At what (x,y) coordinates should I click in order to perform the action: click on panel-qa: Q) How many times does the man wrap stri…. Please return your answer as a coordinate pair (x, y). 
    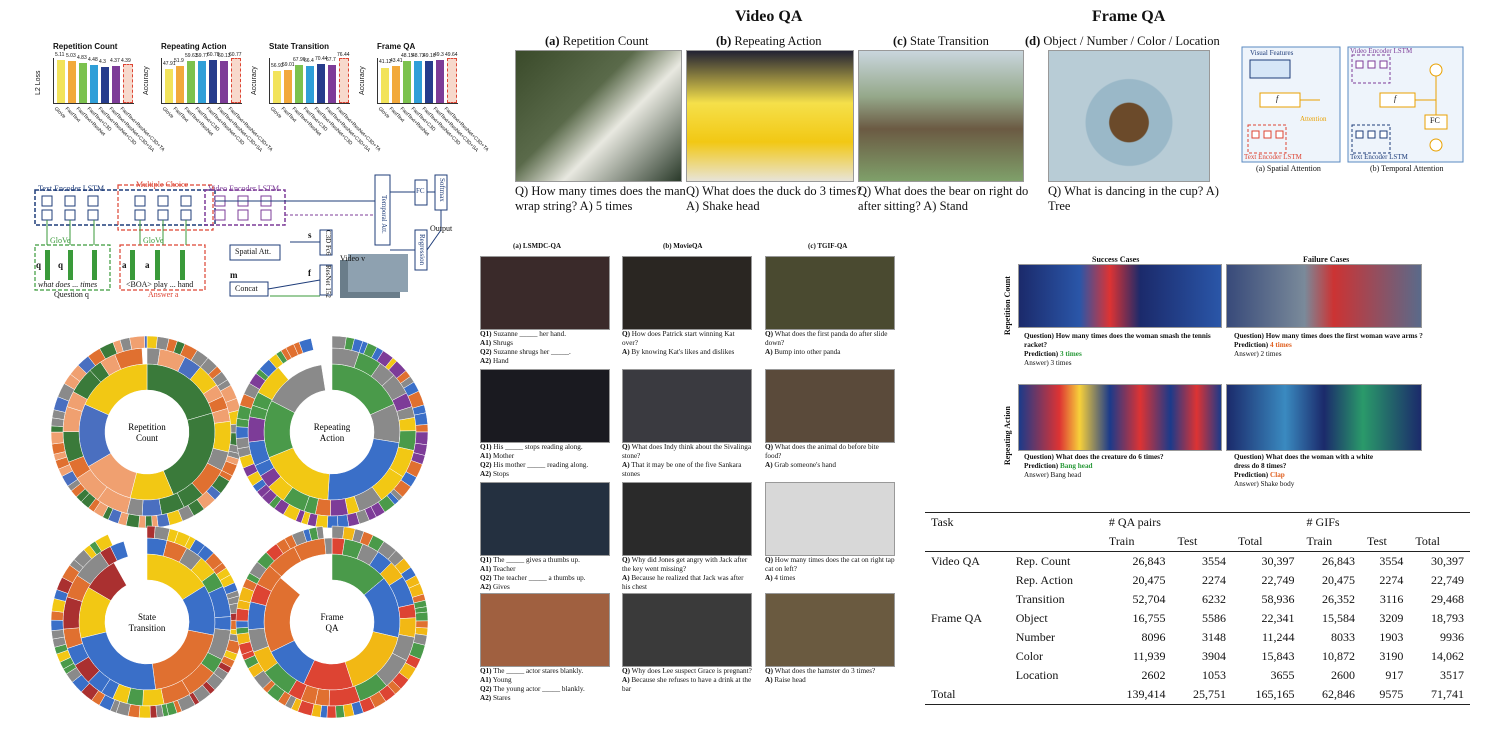
    Looking at the image, I should click on (603, 199).